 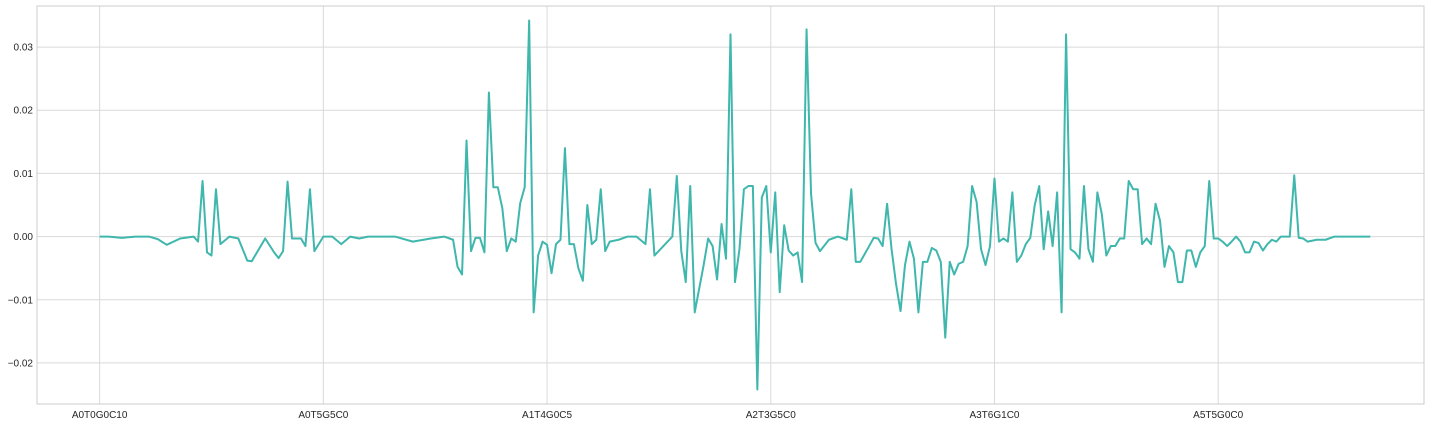 I want to click on y-axis-ticks: −0.02 −0.01 0.00 0.01 0.02 0.03, so click(x=21, y=206).